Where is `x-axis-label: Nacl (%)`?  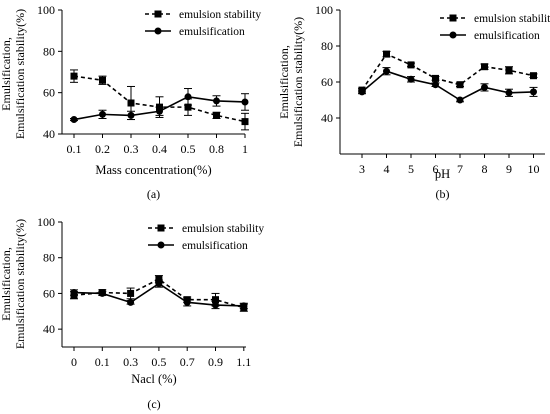 x-axis-label: Nacl (%) is located at coordinates (153, 379).